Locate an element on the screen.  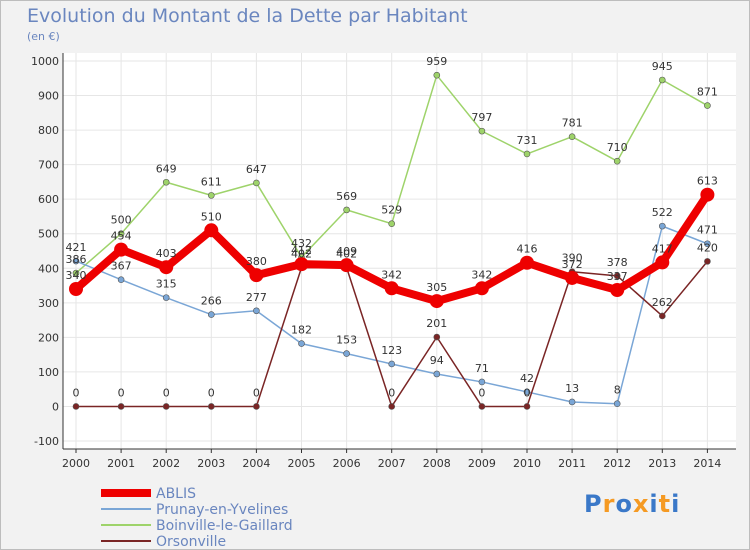
data-label: 386 is located at coordinates (76, 259).